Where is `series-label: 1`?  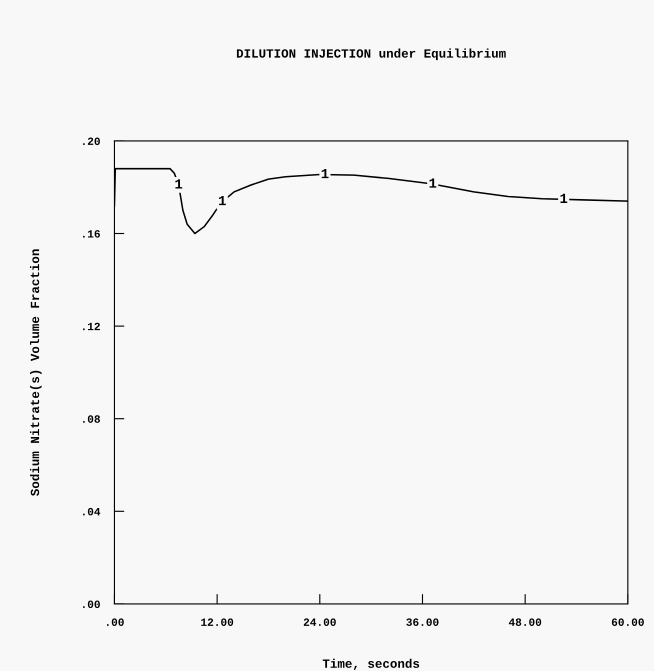 series-label: 1 is located at coordinates (222, 201).